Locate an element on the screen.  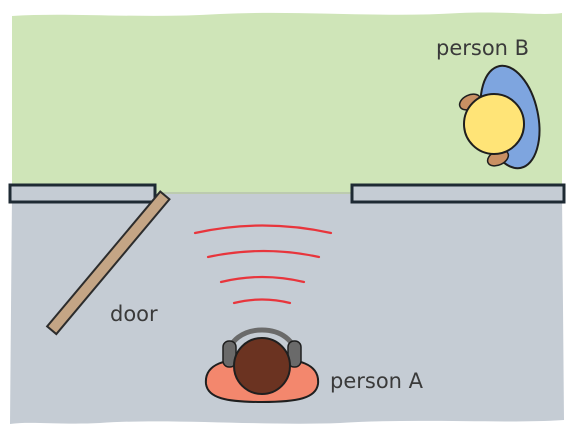
door-label: door is located at coordinates (134, 314).